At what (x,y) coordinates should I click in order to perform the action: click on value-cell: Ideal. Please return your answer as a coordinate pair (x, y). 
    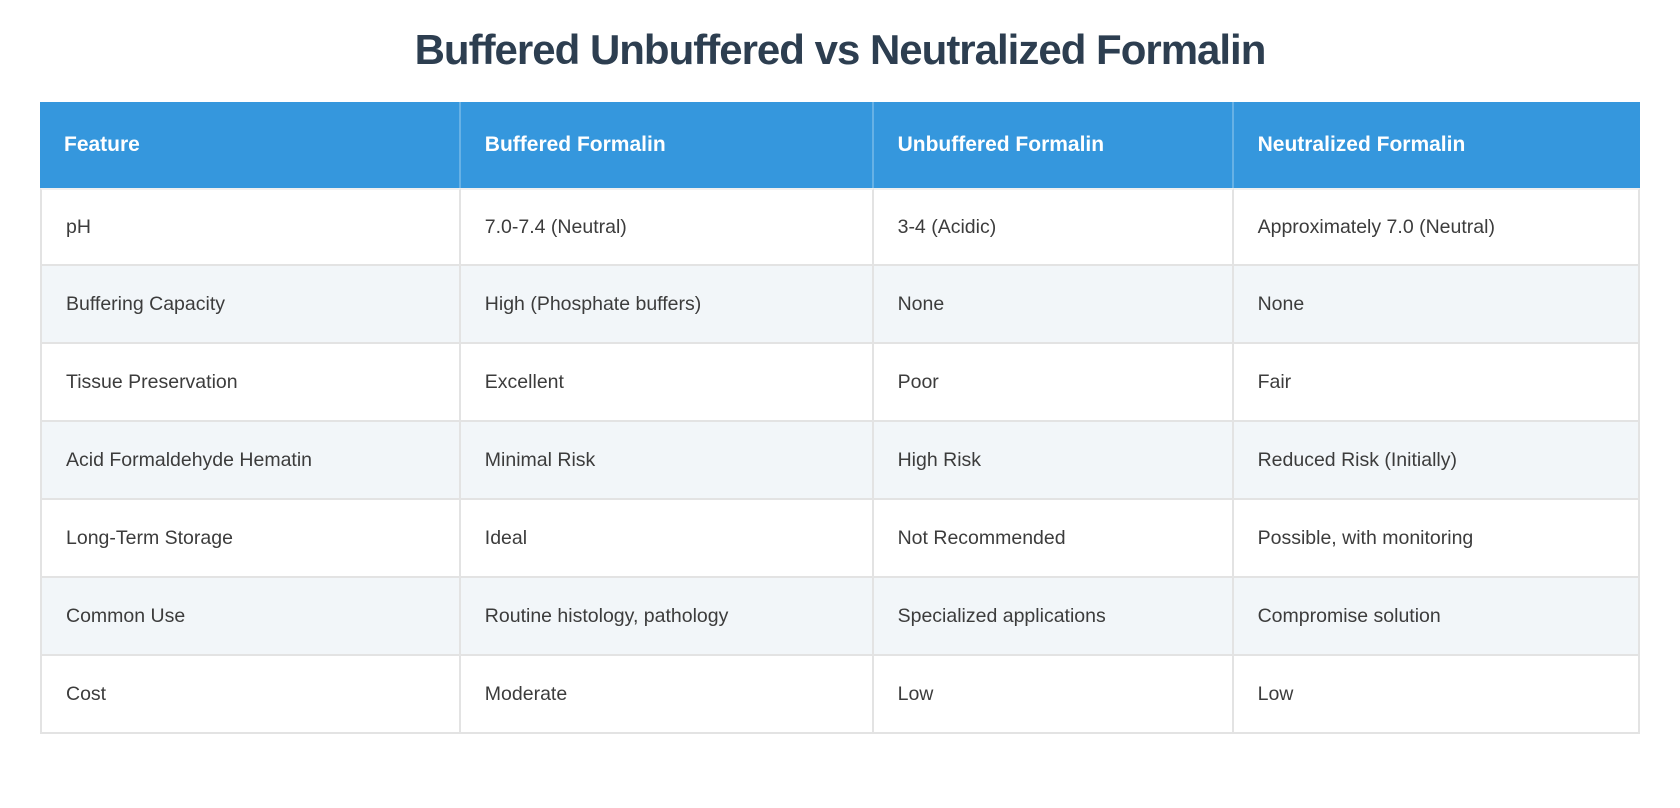
    Looking at the image, I should click on (667, 539).